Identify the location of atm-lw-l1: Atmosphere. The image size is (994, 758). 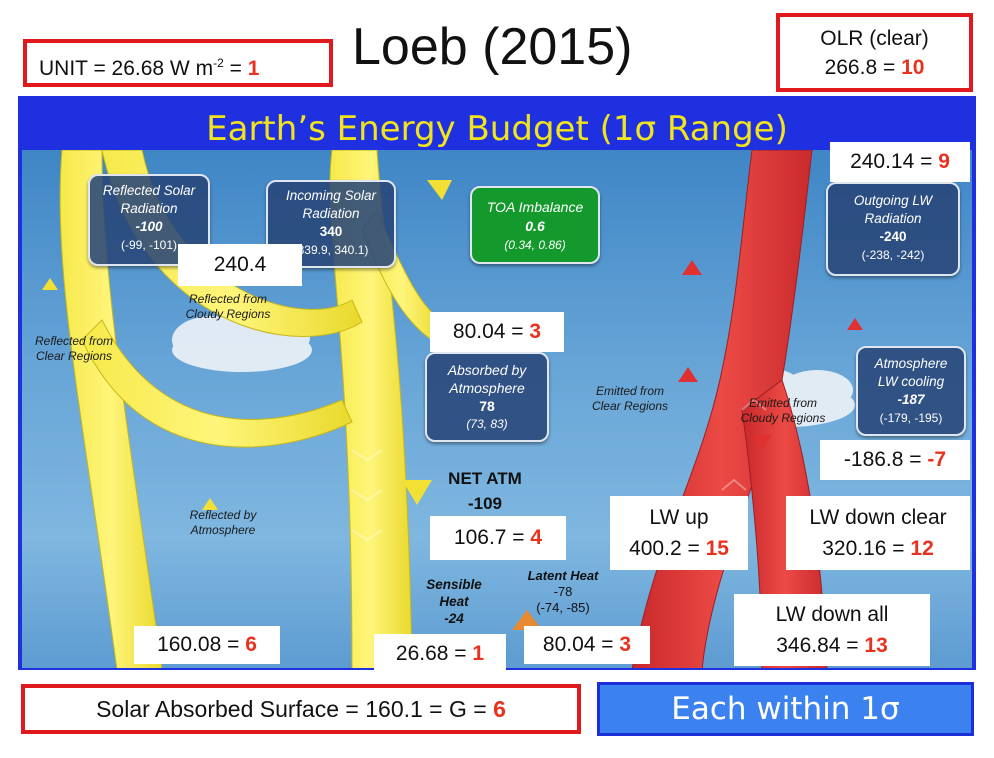
(911, 363).